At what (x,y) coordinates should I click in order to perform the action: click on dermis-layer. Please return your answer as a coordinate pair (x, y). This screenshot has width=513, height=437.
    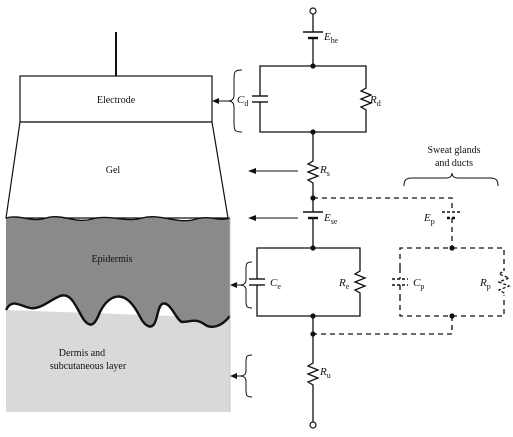
    Looking at the image, I should click on (118, 361).